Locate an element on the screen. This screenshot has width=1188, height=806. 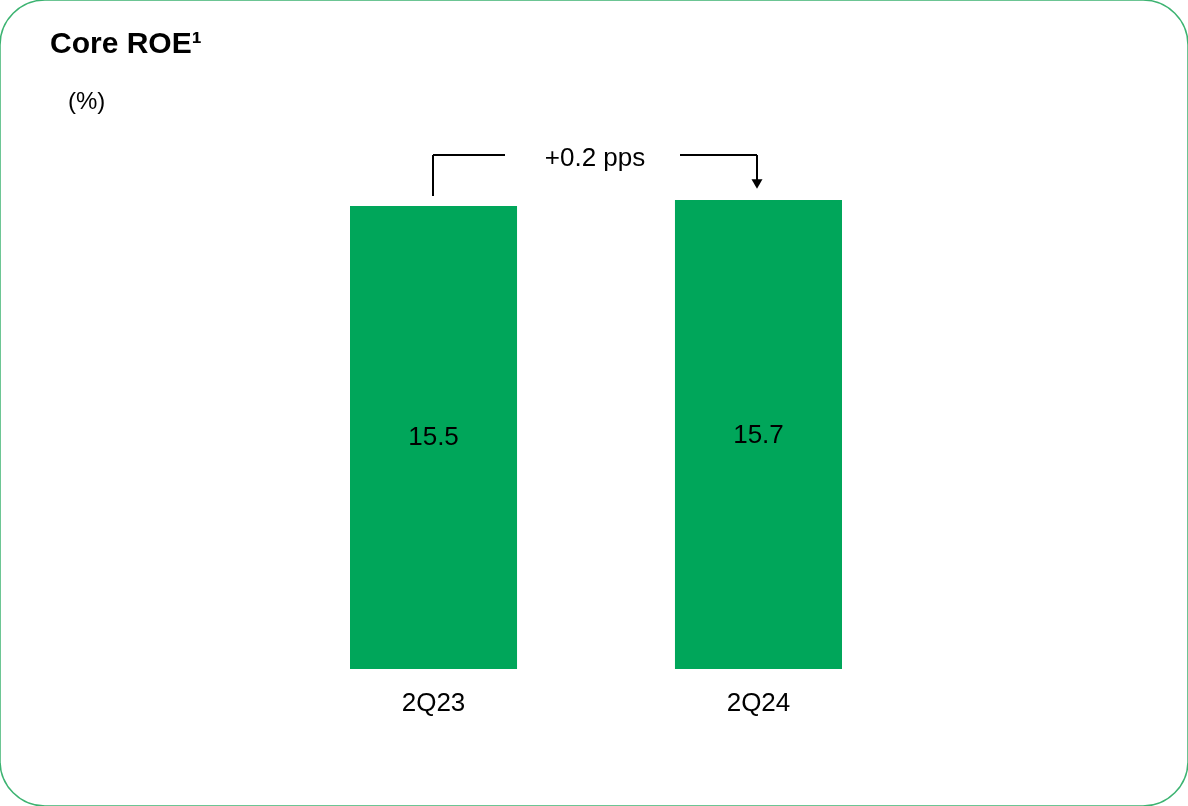
x-tick-label: 2Q24 is located at coordinates (758, 701).